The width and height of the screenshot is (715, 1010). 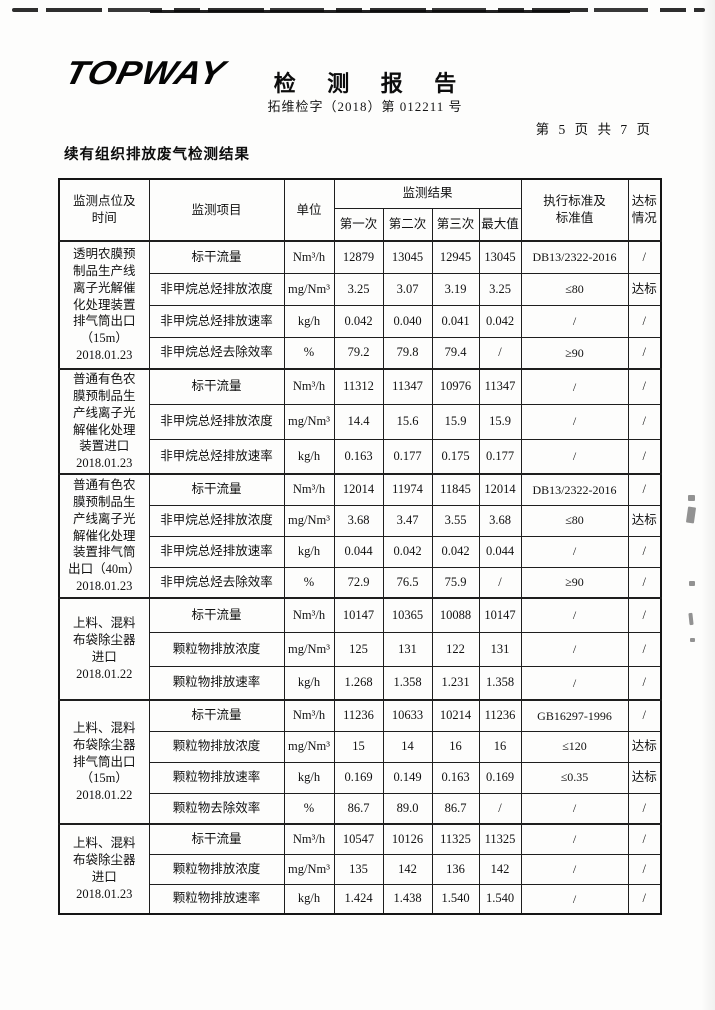 I want to click on result-run3-cell: 0.041, so click(x=455, y=321).